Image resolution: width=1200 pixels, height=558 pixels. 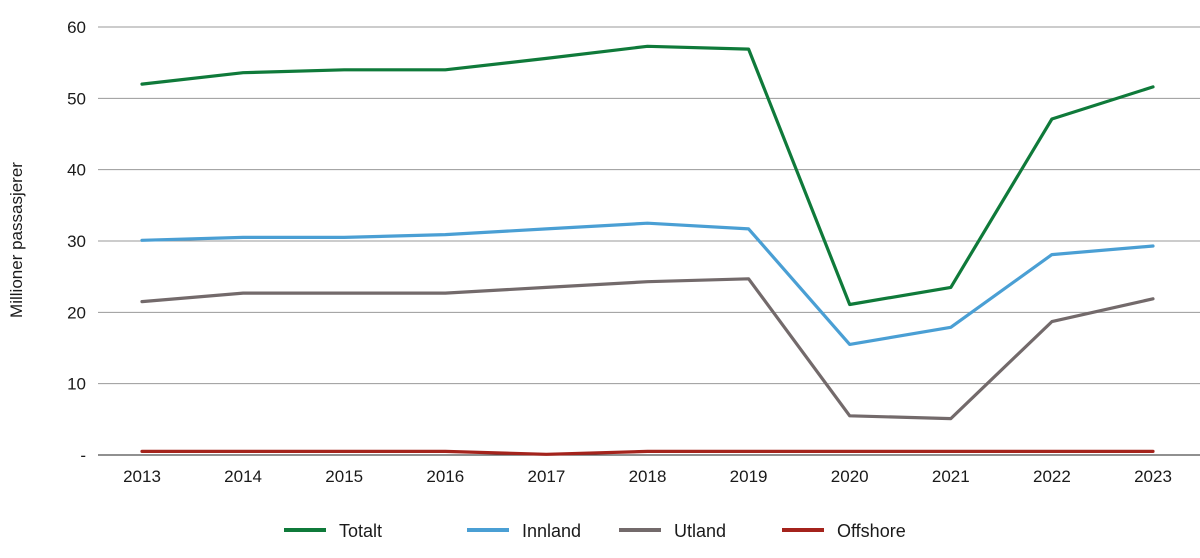 What do you see at coordinates (142, 476) in the screenshot?
I see `x-tick-label: 2013` at bounding box center [142, 476].